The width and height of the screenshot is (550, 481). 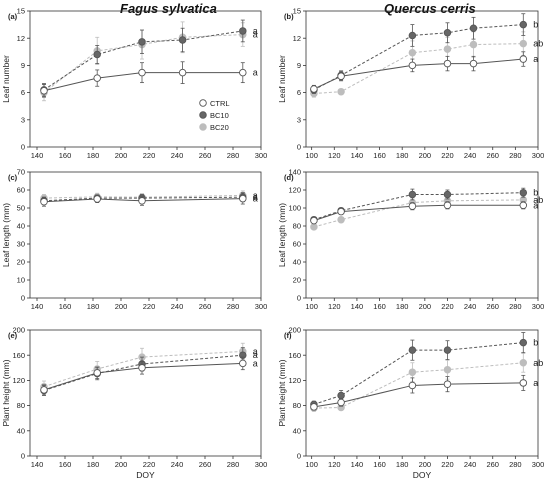 I want to click on x-tick-label: 100, so click(x=311, y=464).